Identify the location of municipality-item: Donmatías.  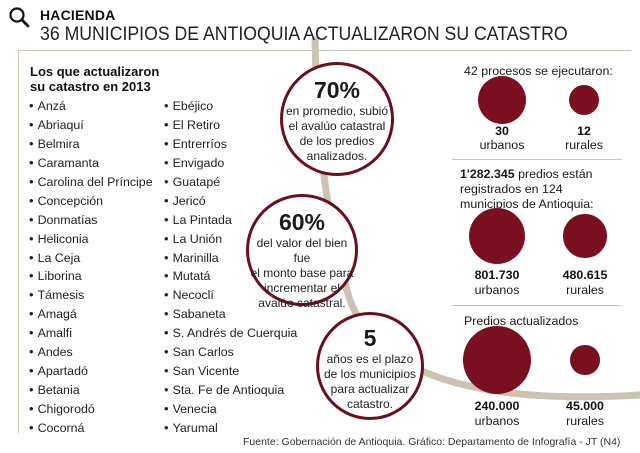
(91, 220).